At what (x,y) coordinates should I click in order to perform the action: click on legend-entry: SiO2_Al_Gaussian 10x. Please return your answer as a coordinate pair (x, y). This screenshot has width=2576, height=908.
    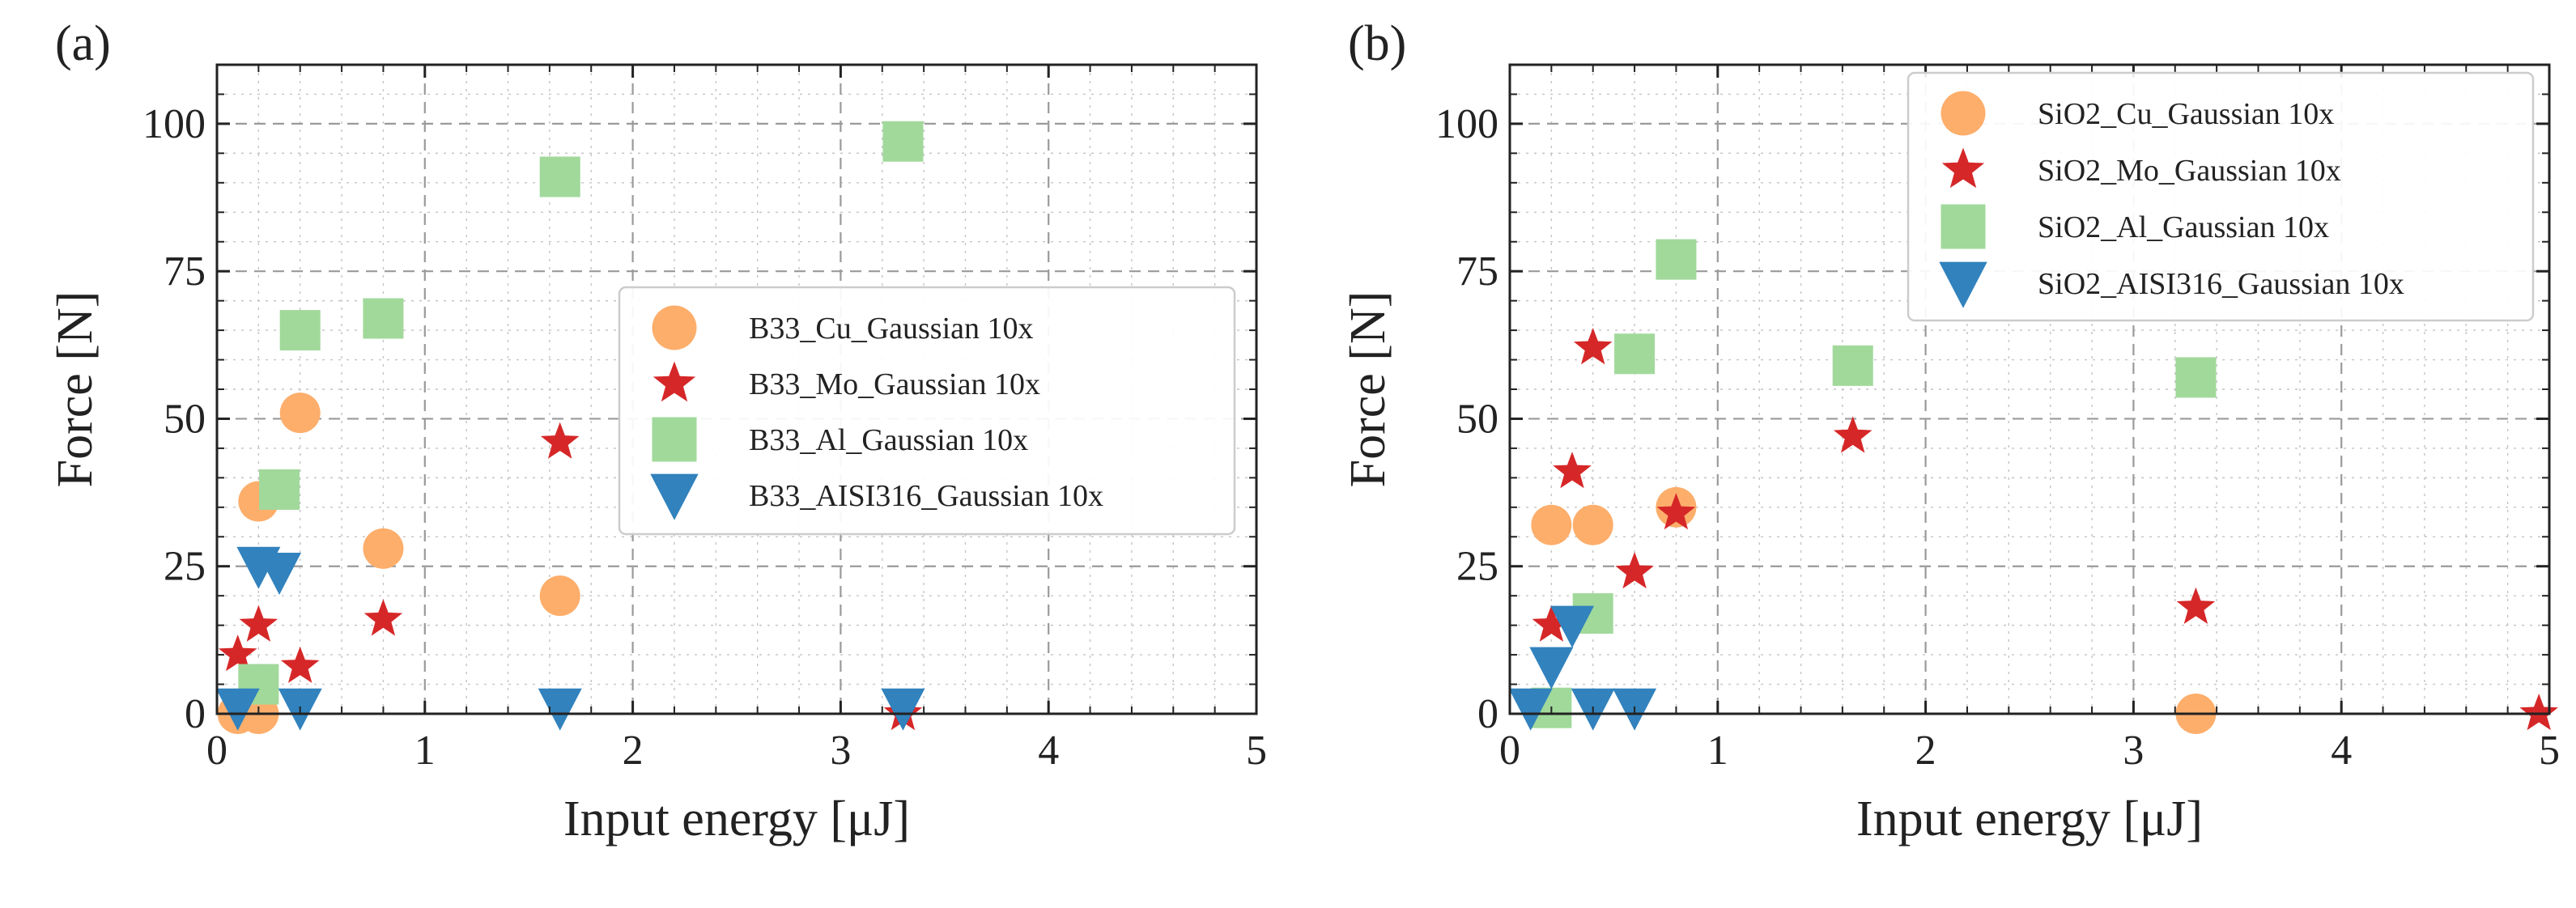
    Looking at the image, I should click on (2183, 227).